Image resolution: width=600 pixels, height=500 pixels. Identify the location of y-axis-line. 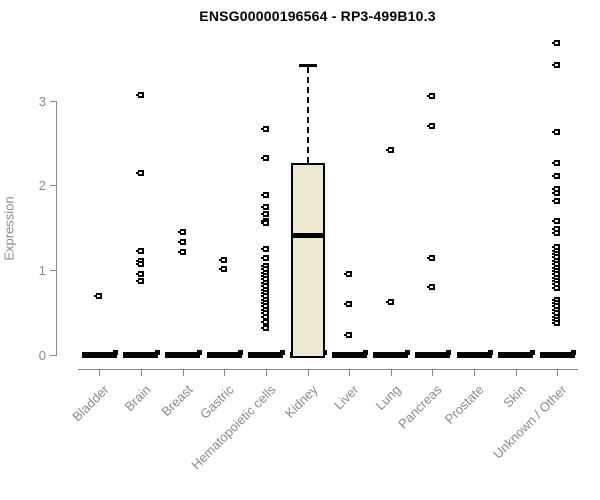
(56, 228).